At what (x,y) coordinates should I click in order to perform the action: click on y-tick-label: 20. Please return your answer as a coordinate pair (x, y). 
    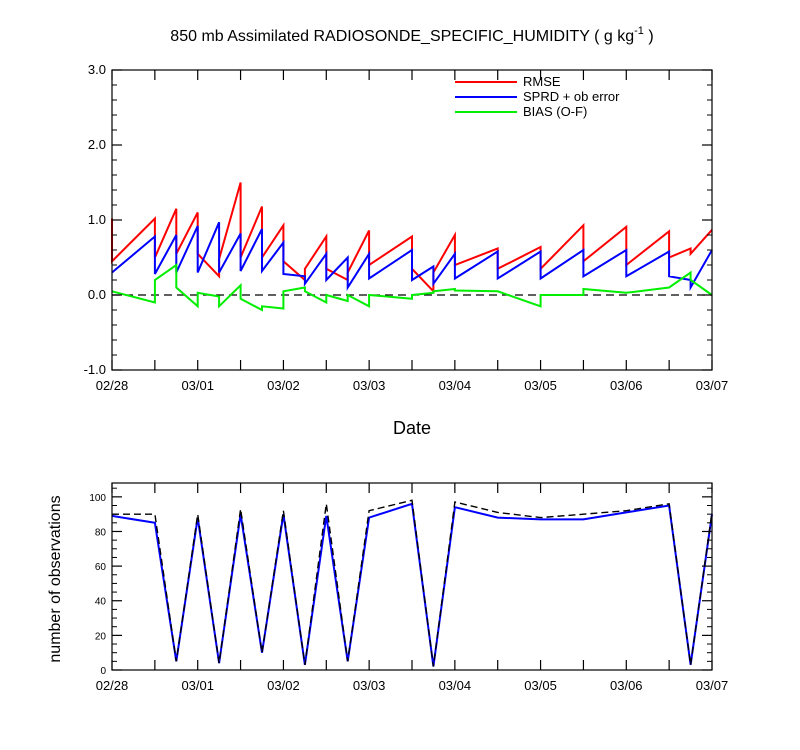
    Looking at the image, I should click on (101, 636).